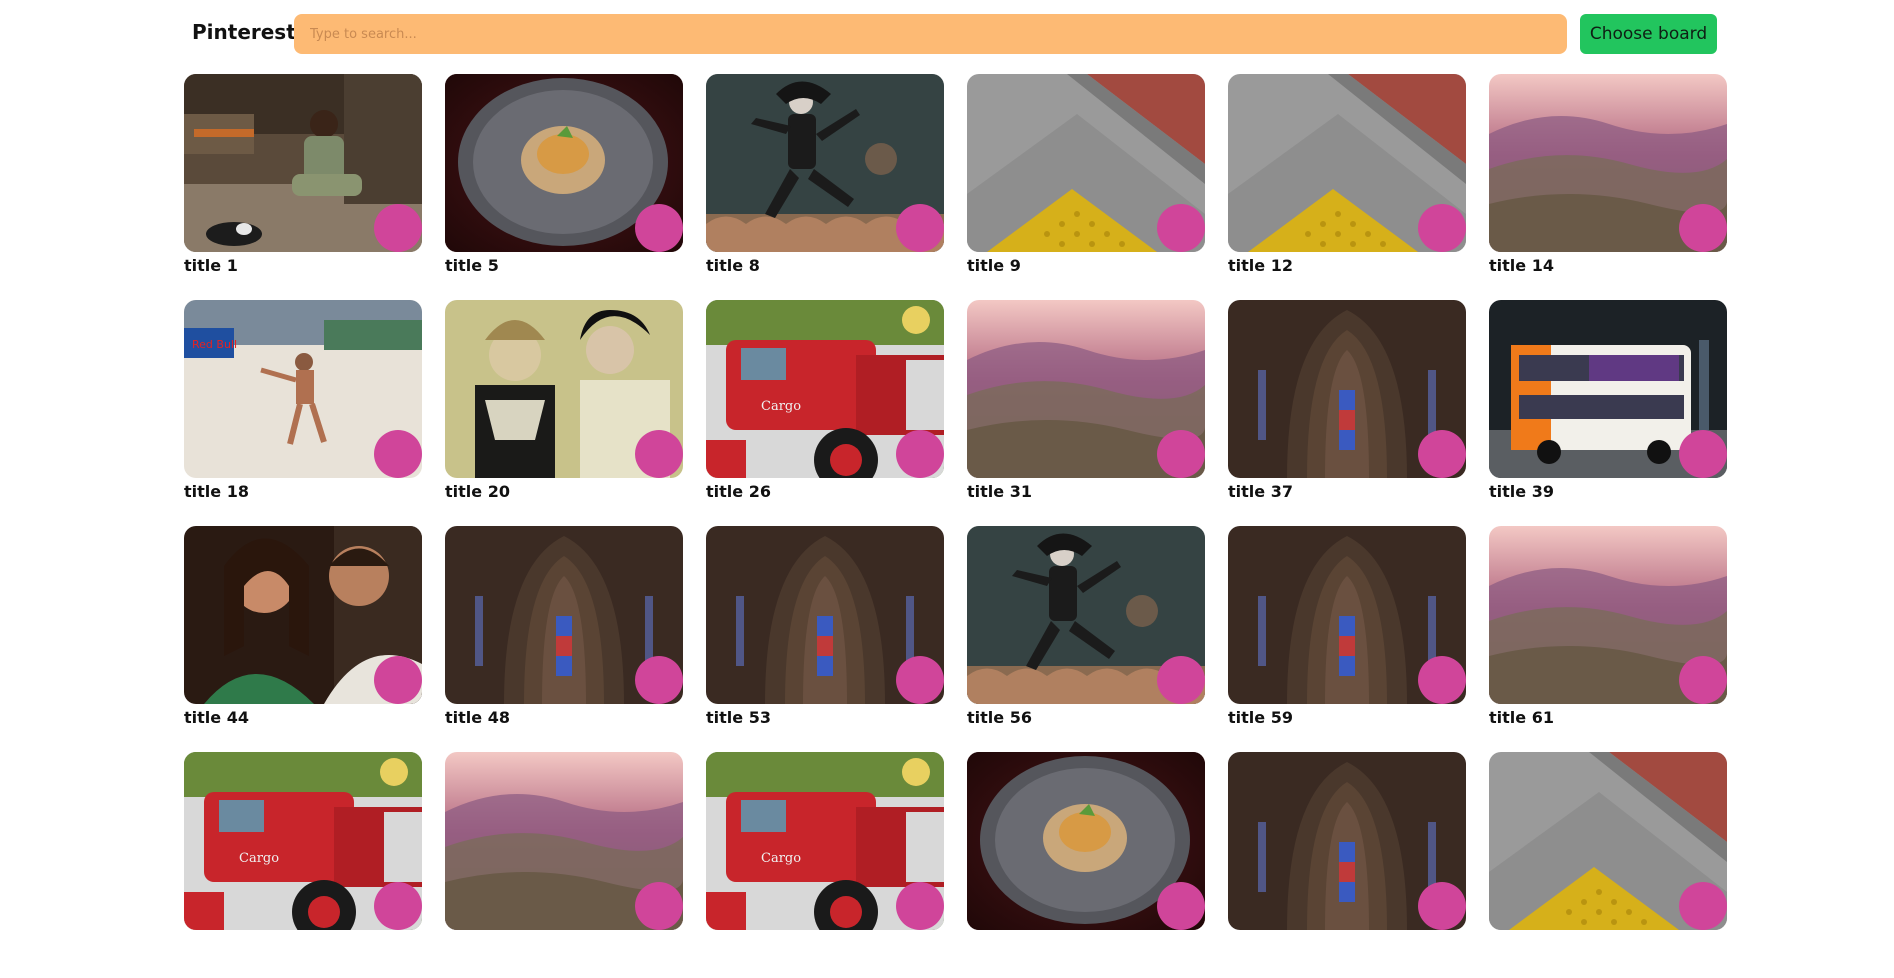  I want to click on pin-card: title 37, so click(1347, 413).